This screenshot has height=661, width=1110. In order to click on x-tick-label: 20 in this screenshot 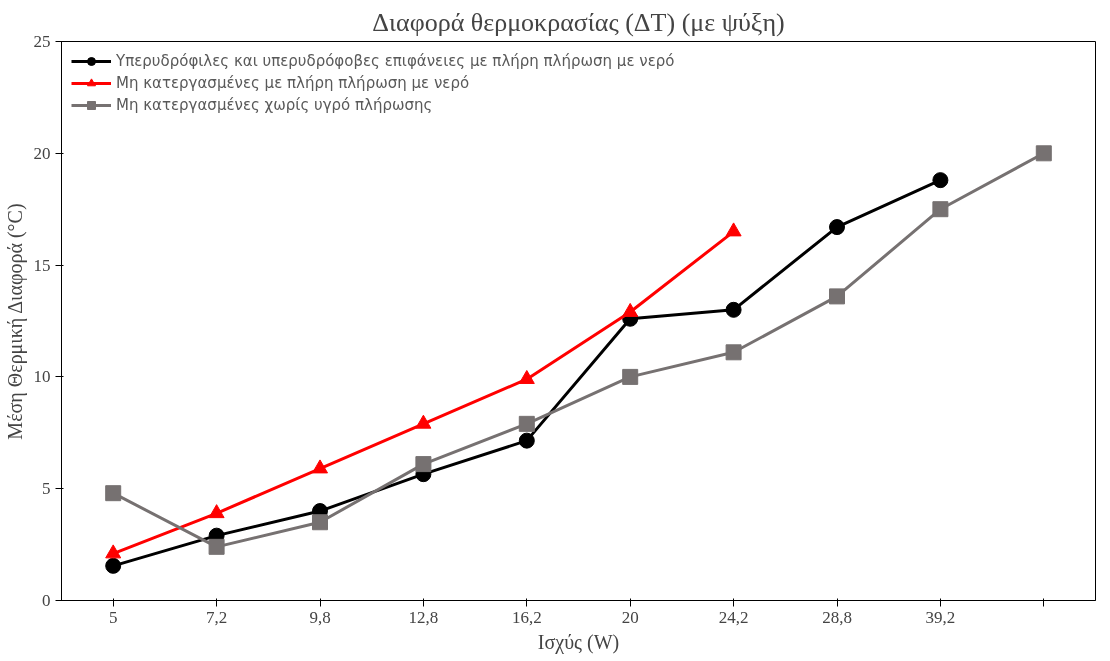, I will do `click(630, 617)`.